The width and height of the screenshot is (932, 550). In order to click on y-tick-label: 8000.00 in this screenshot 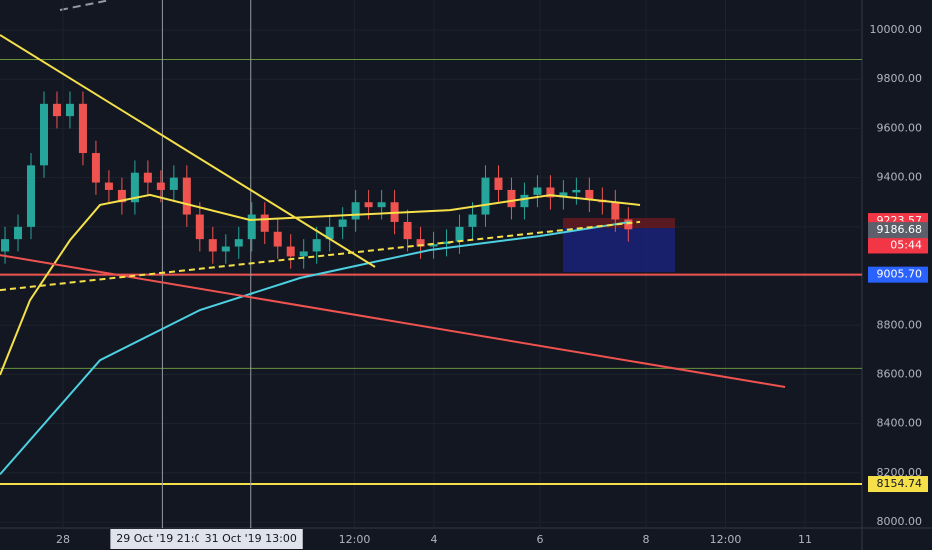, I will do `click(900, 521)`.